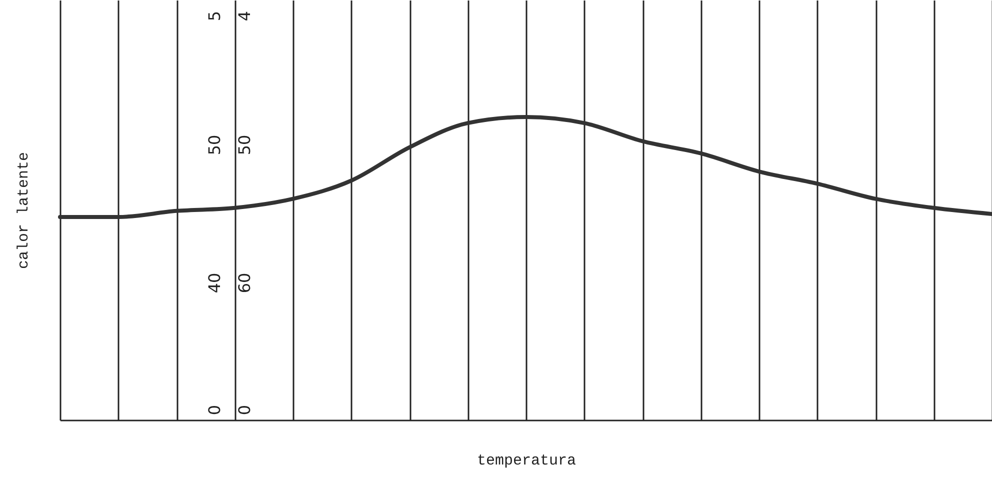 Image resolution: width=992 pixels, height=486 pixels. I want to click on x-axis-title: temperatura, so click(526, 461).